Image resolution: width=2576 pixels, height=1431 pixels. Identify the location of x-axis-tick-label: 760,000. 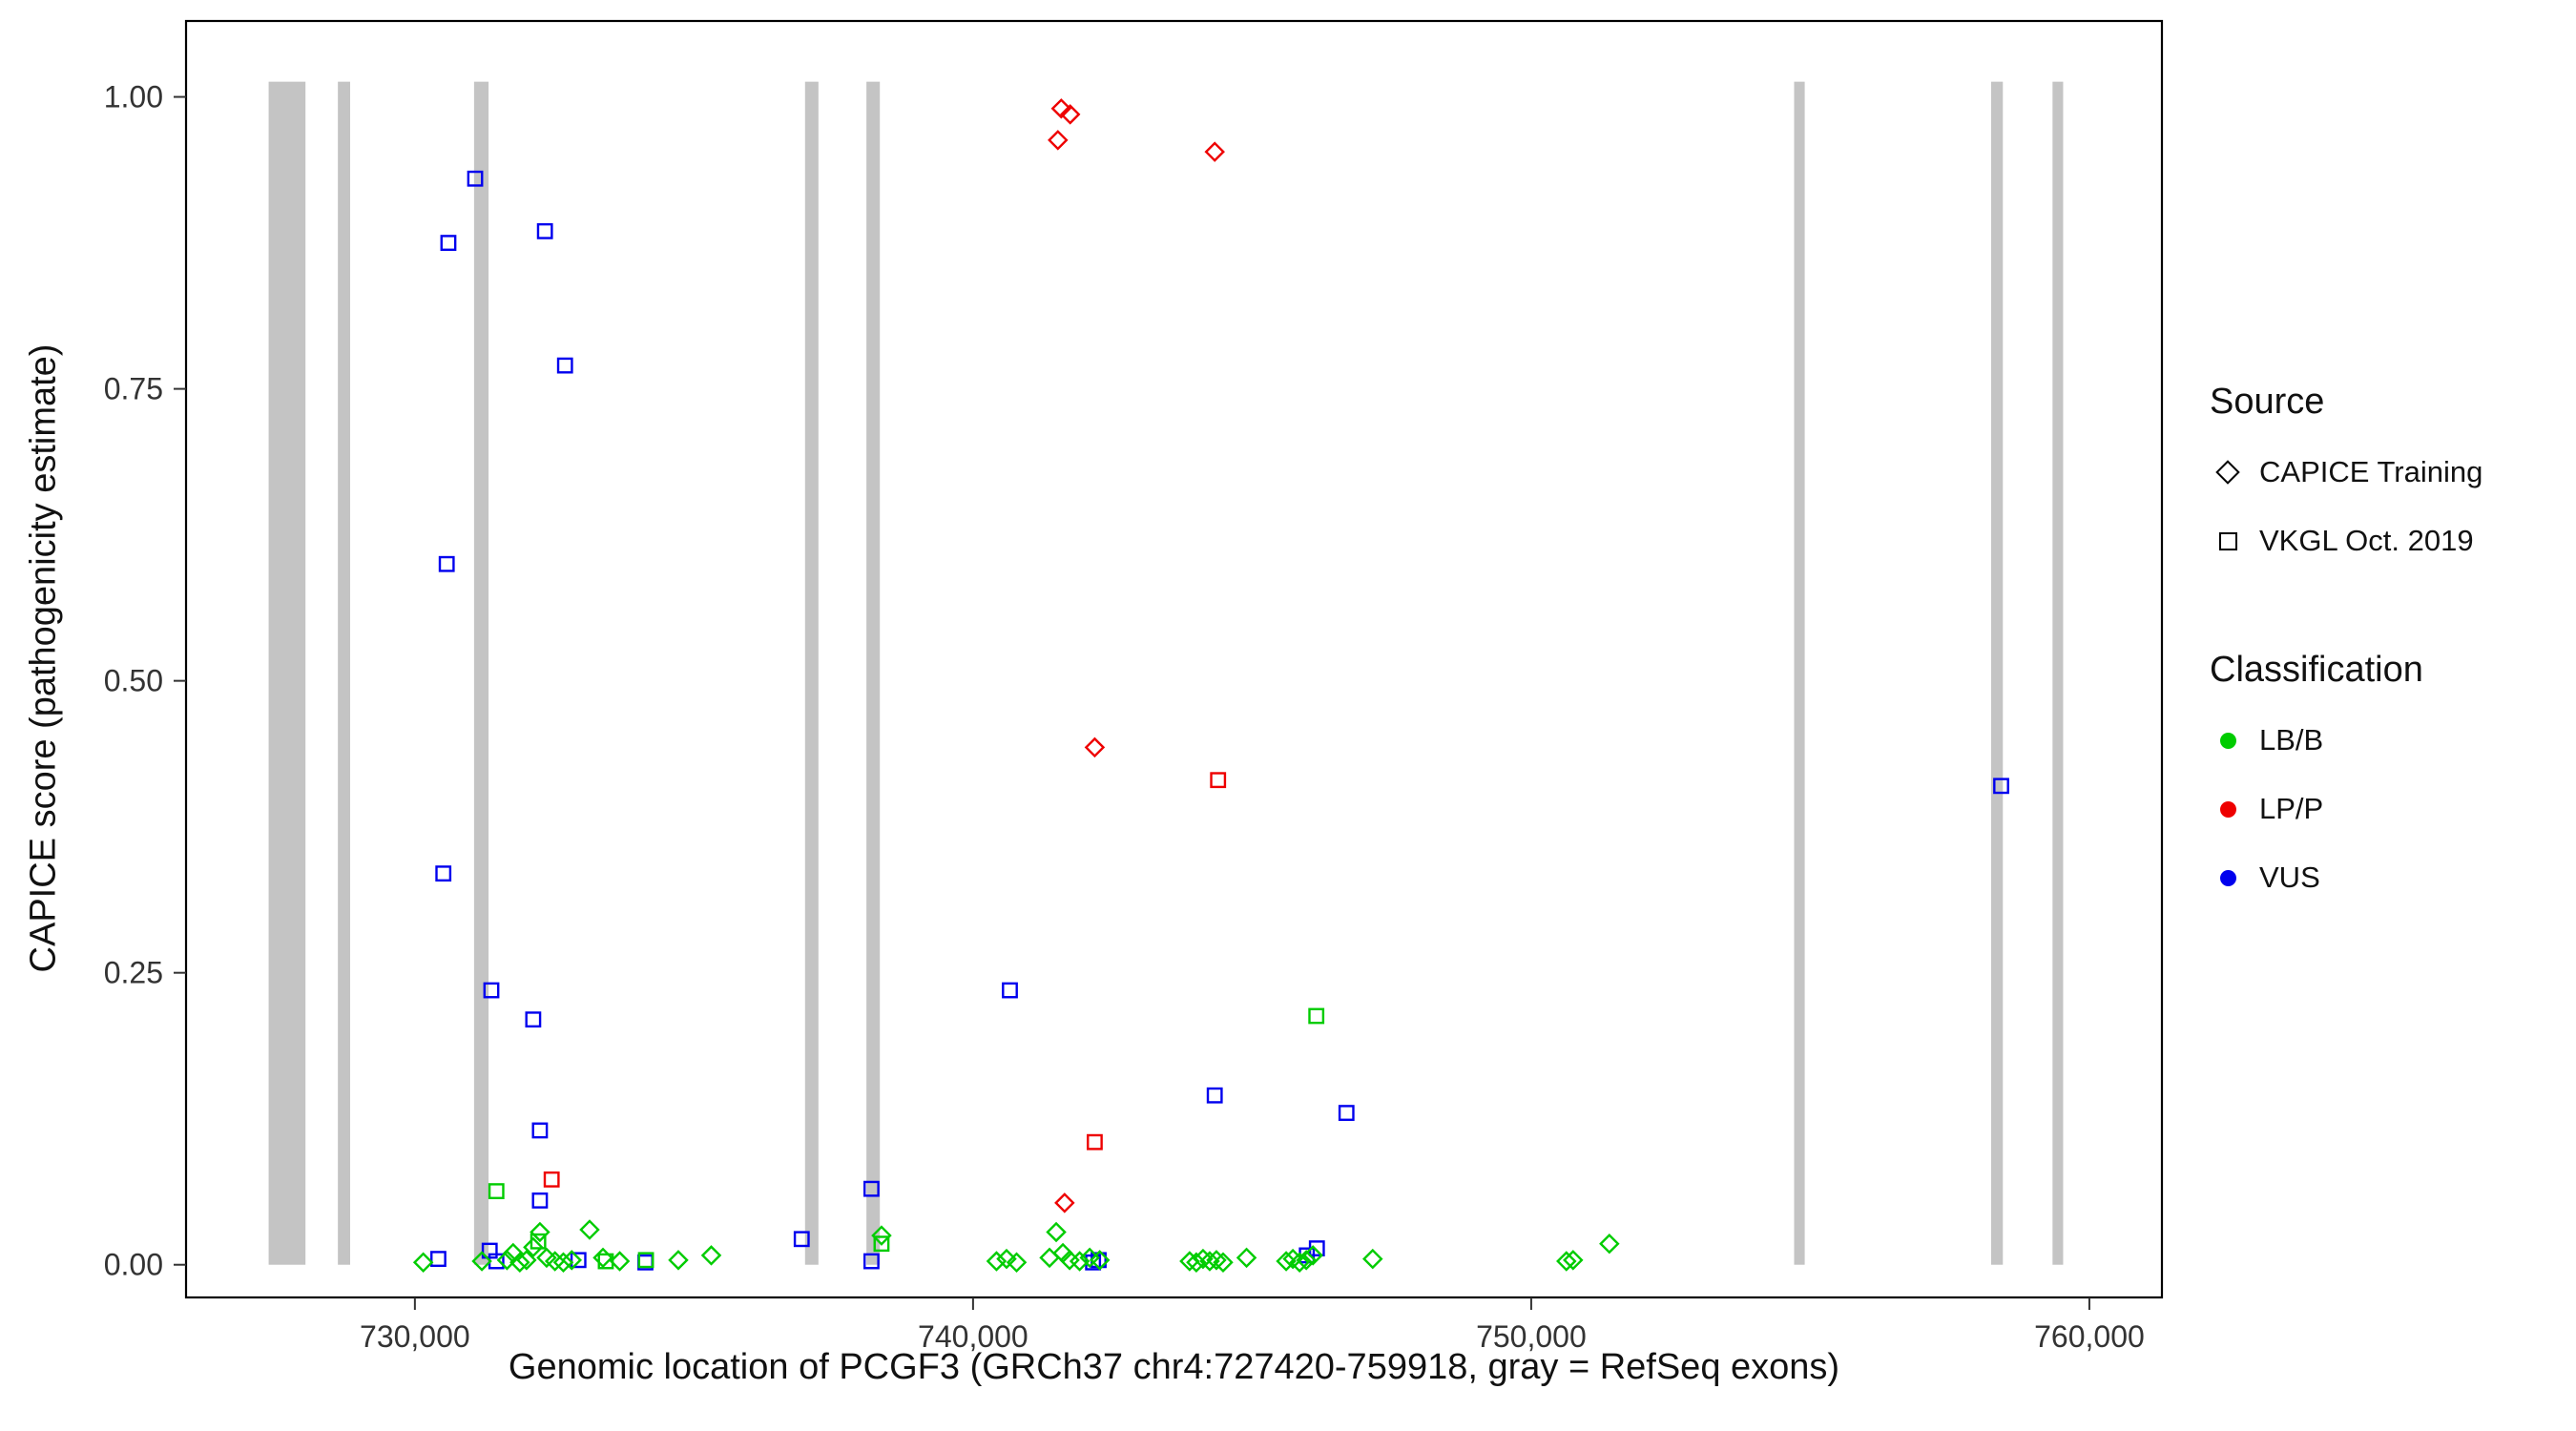
(2089, 1336).